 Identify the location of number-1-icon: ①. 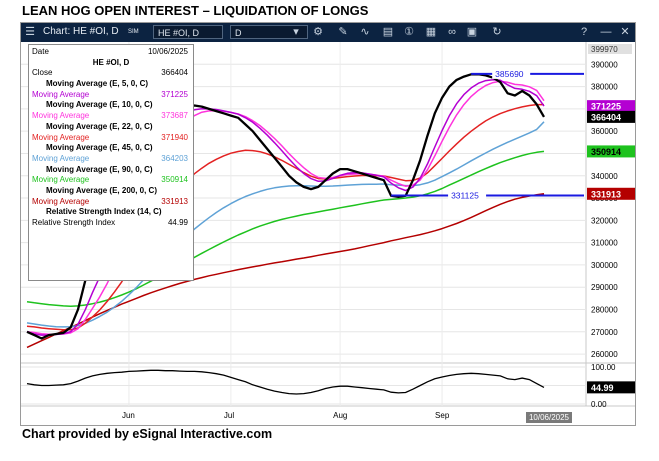
(409, 32).